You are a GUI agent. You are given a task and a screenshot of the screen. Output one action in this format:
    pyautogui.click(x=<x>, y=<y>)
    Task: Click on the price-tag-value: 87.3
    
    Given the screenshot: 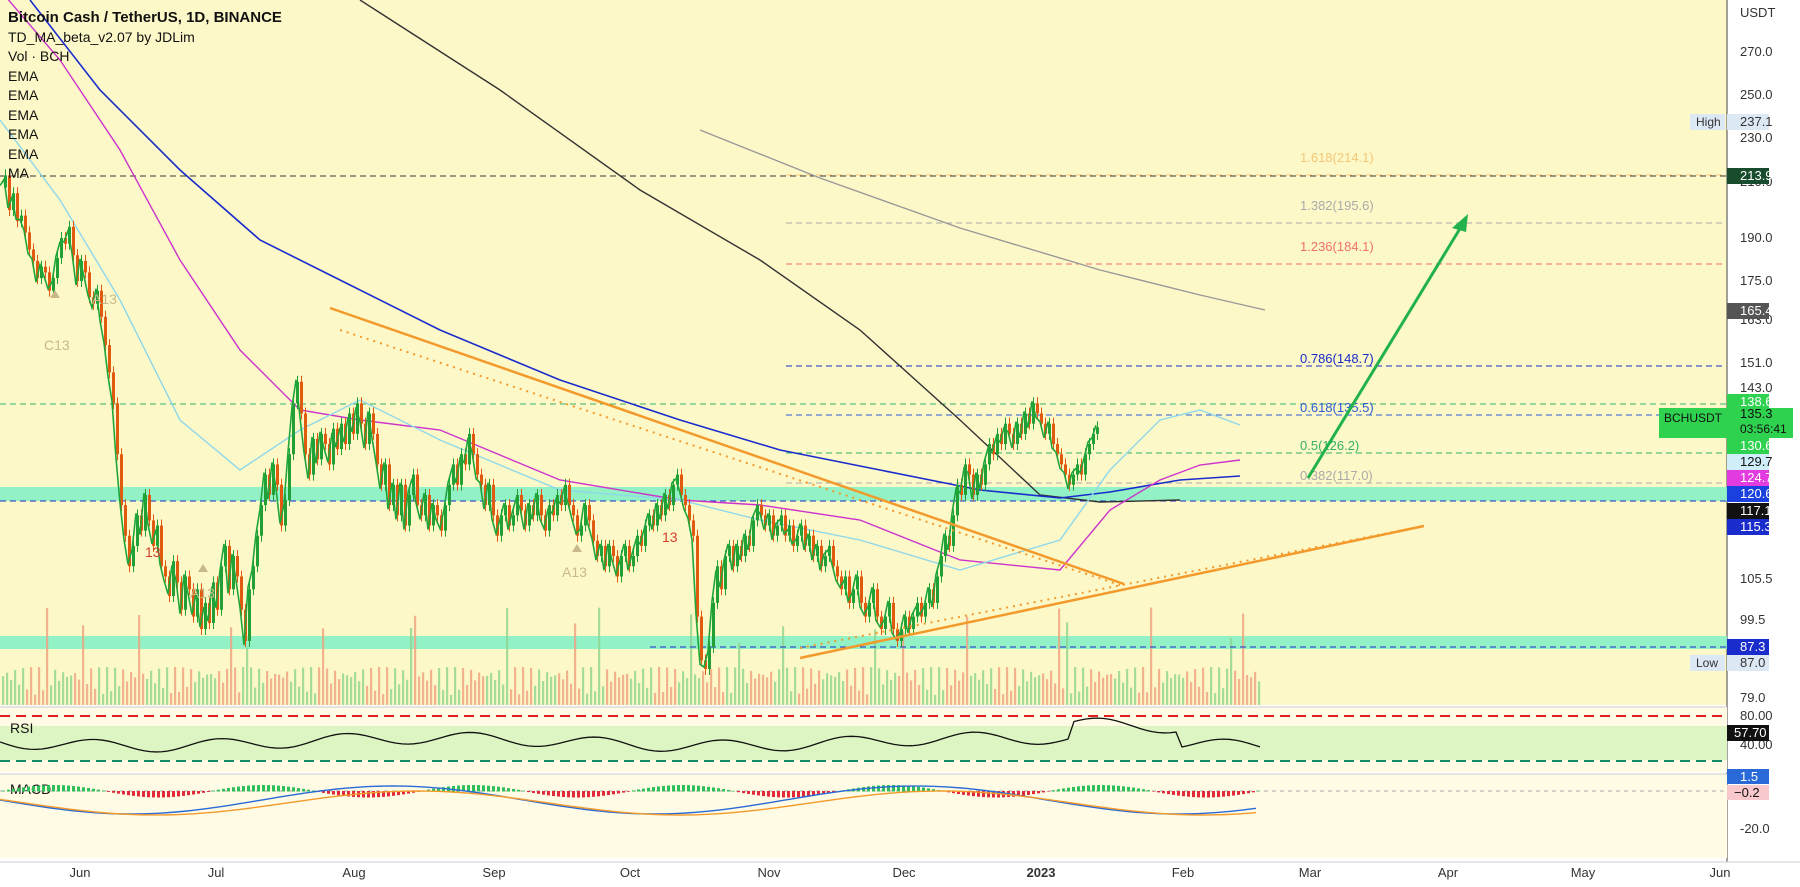 What is the action you would take?
    pyautogui.click(x=1752, y=646)
    